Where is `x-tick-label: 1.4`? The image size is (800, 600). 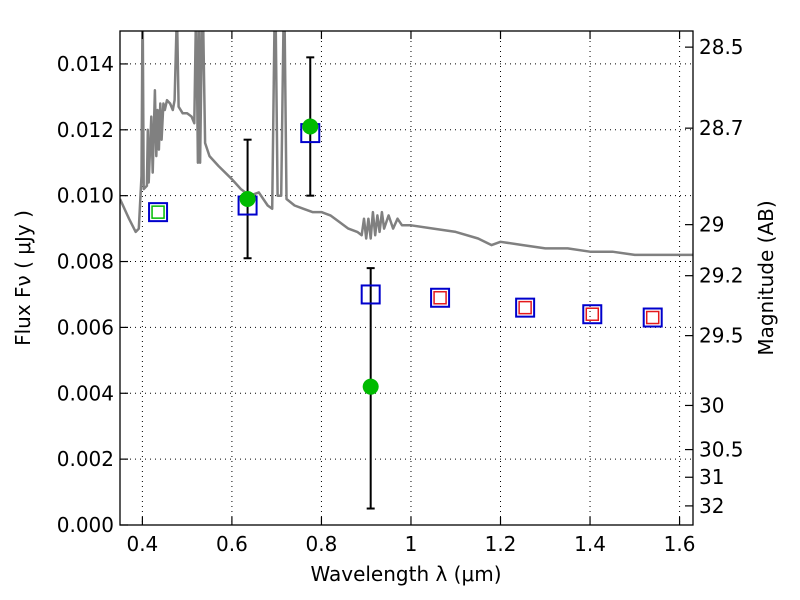 x-tick-label: 1.4 is located at coordinates (590, 544).